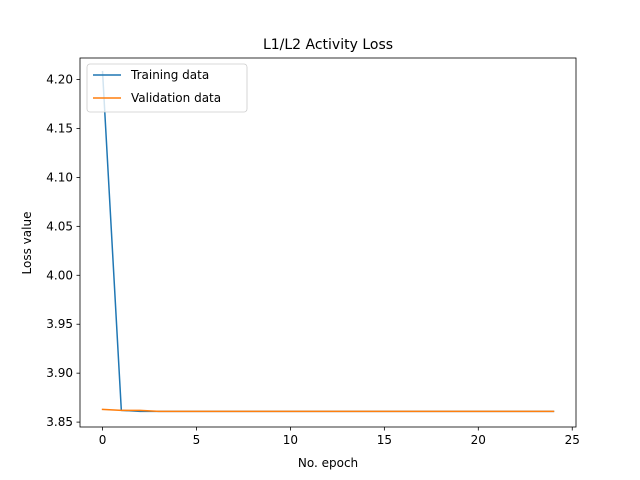  Describe the element at coordinates (59, 226) in the screenshot. I see `y-tick-label: 4.05` at that location.